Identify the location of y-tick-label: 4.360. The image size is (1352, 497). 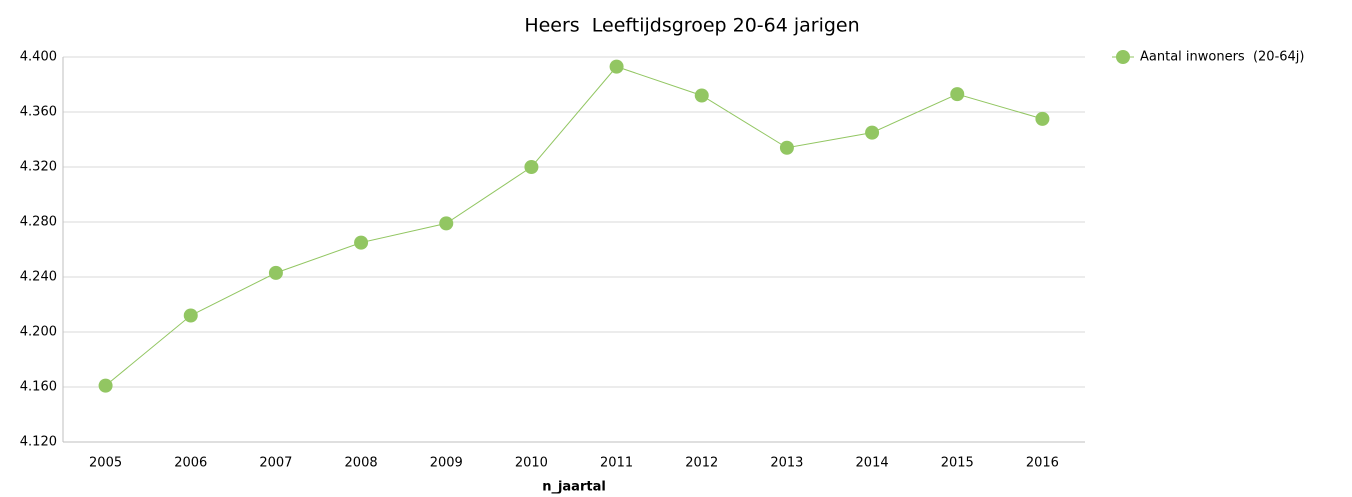
(38, 112).